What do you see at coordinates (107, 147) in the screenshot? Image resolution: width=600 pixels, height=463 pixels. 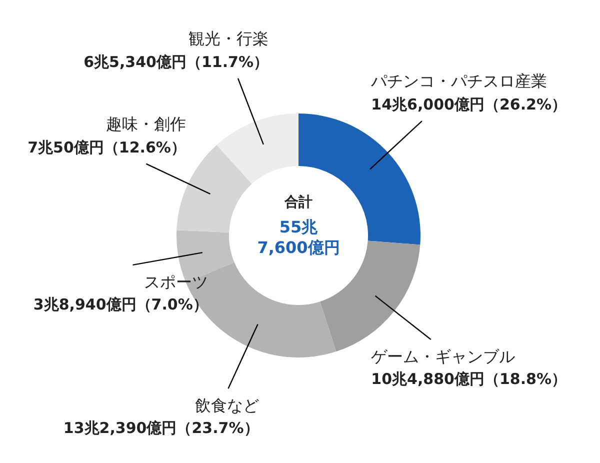 I see `data-label: 7兆50億円（12.6%）` at bounding box center [107, 147].